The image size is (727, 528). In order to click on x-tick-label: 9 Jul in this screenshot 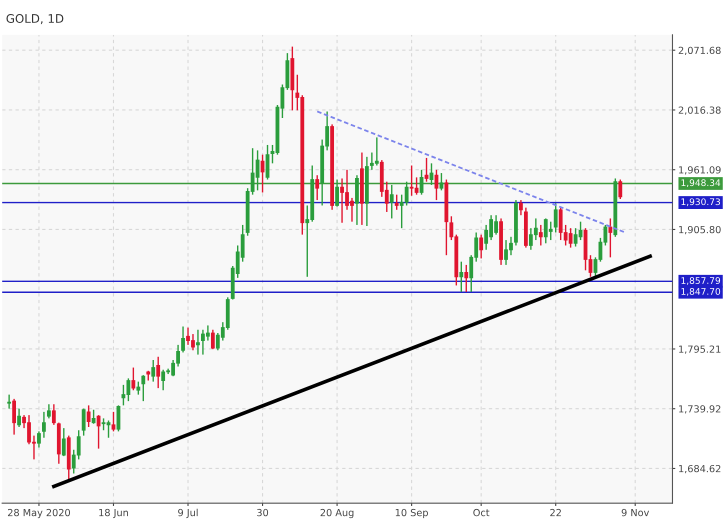, I will do `click(188, 513)`.